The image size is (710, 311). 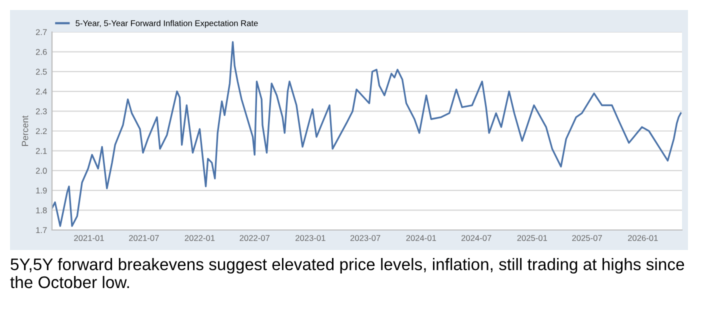 What do you see at coordinates (643, 238) in the screenshot?
I see `x-tick-label: 2026-01` at bounding box center [643, 238].